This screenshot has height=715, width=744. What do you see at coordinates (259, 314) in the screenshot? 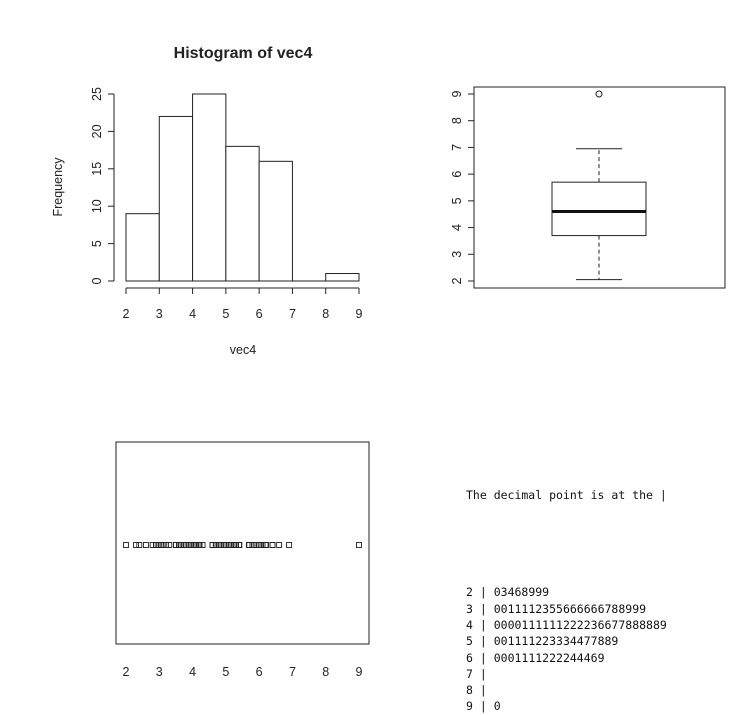
I see `histogram-x-tick-label: 6` at bounding box center [259, 314].